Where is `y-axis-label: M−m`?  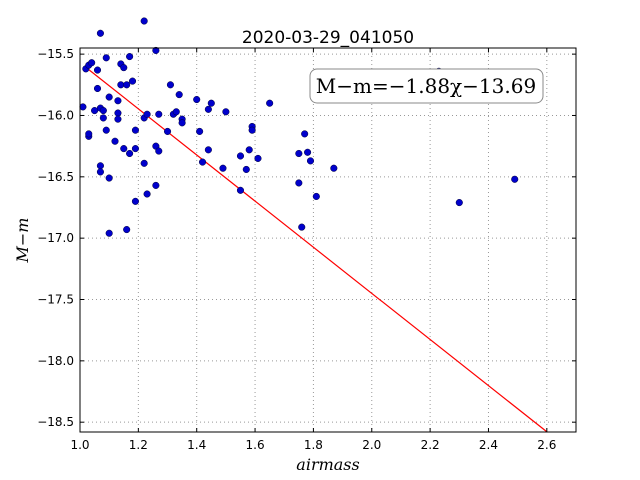
y-axis-label: M−m is located at coordinates (22, 241).